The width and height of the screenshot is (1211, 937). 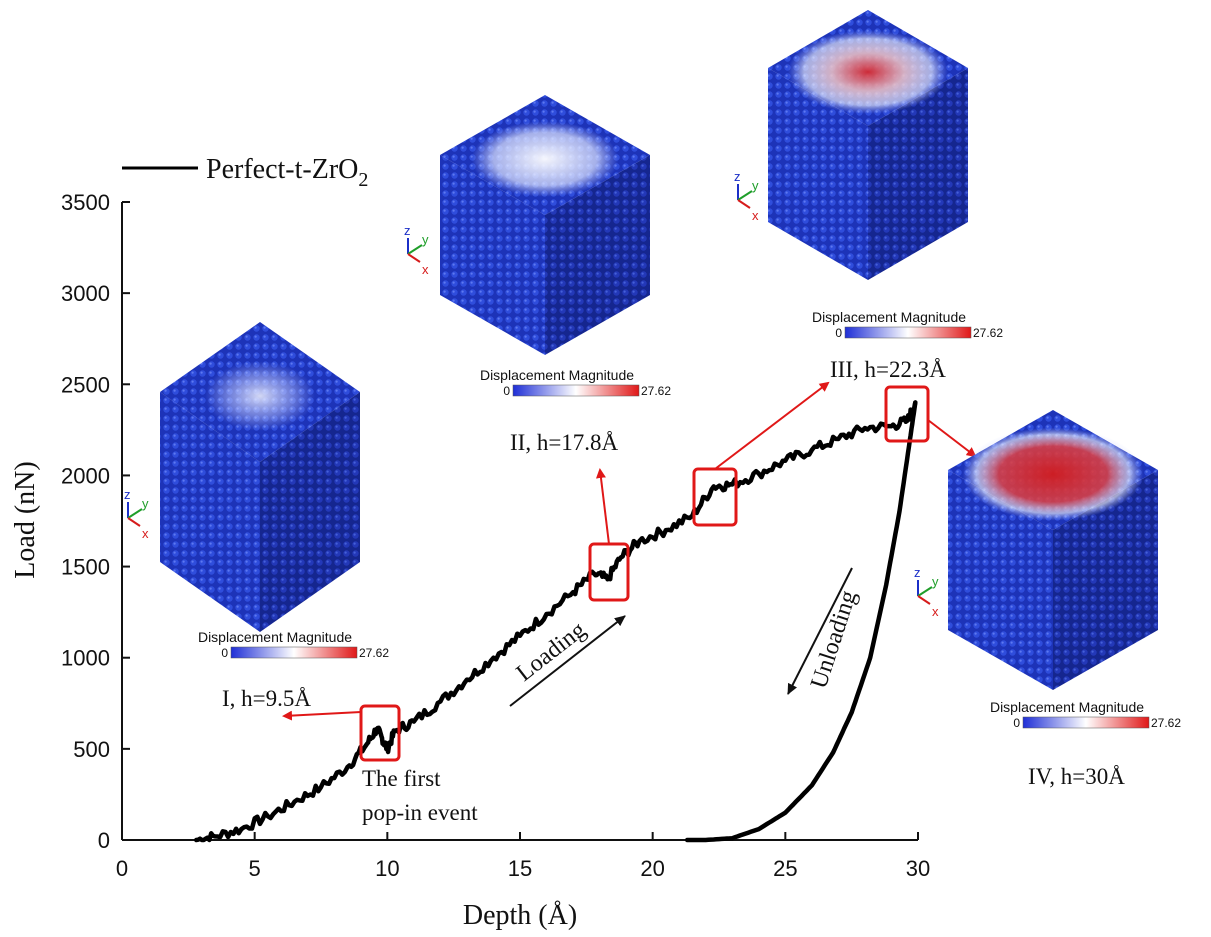 What do you see at coordinates (785, 868) in the screenshot?
I see `x-tick-label: 25` at bounding box center [785, 868].